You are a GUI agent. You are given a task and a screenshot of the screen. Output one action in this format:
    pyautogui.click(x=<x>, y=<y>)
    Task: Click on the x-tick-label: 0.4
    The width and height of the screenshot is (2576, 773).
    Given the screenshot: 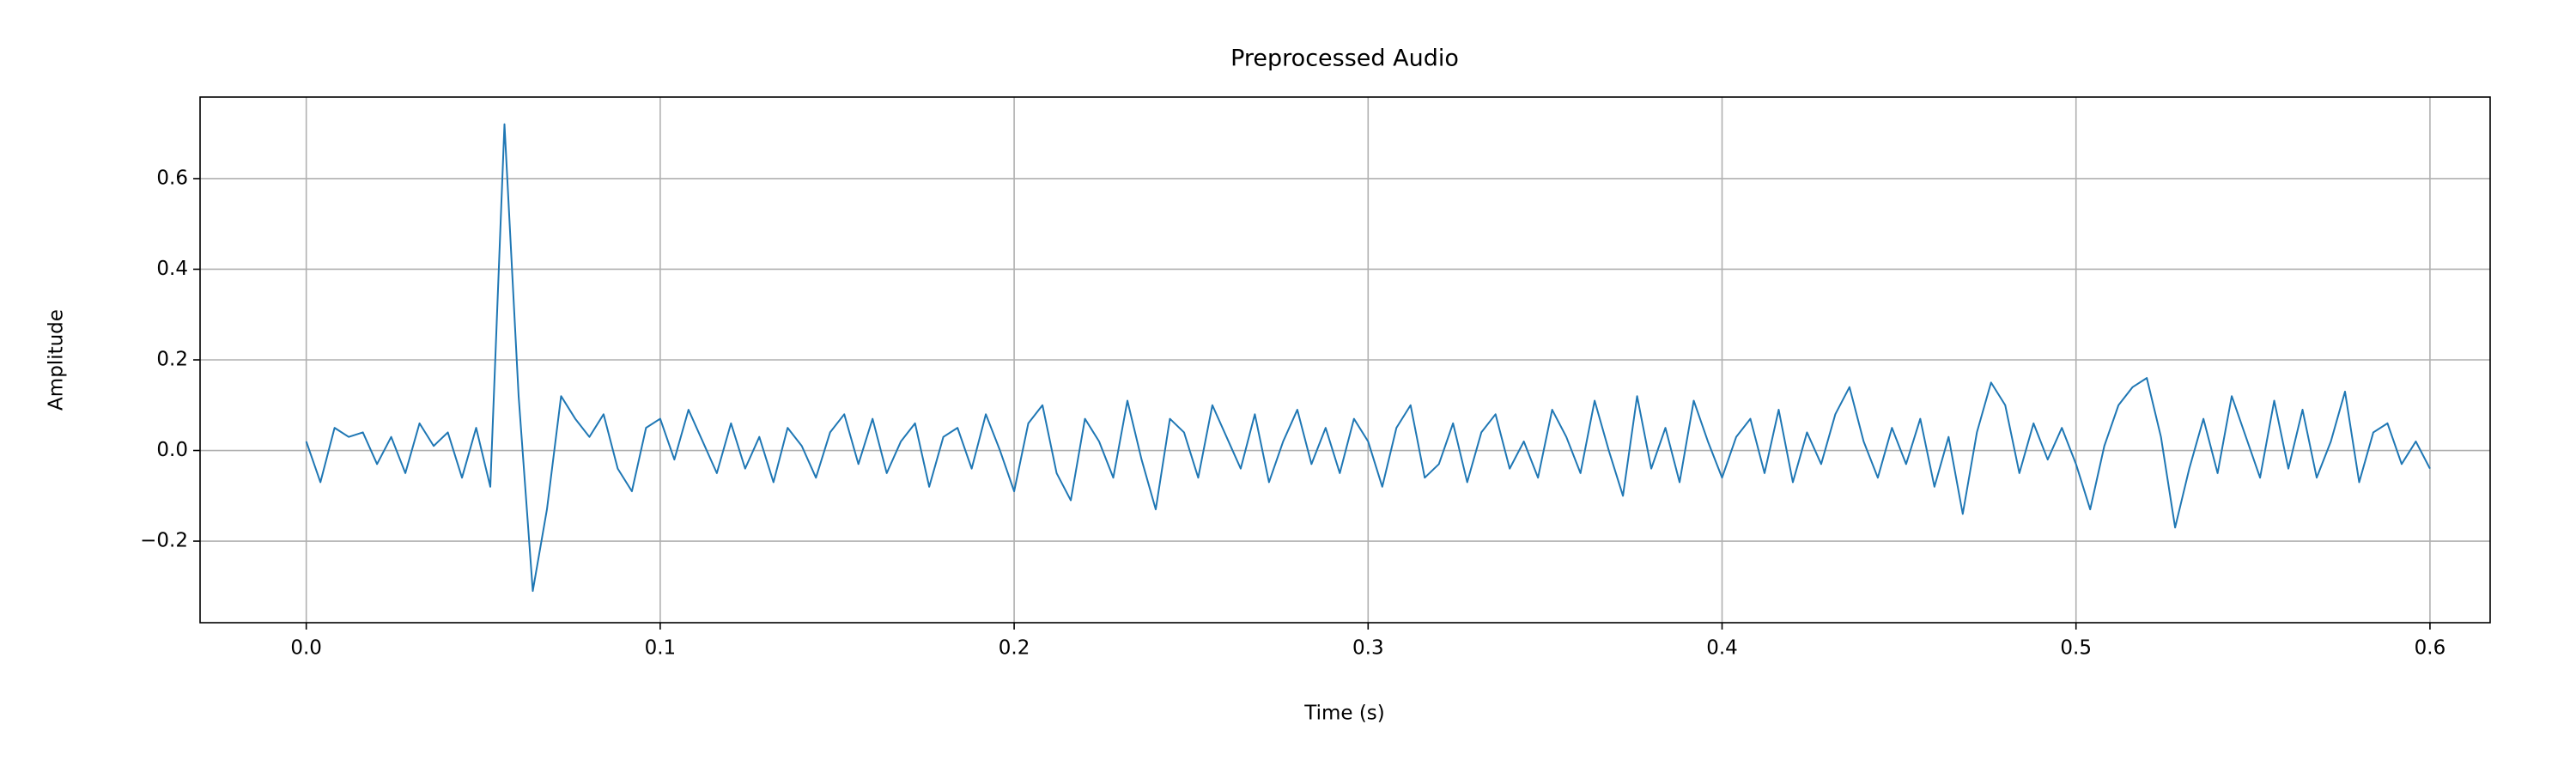 What is the action you would take?
    pyautogui.click(x=1722, y=648)
    